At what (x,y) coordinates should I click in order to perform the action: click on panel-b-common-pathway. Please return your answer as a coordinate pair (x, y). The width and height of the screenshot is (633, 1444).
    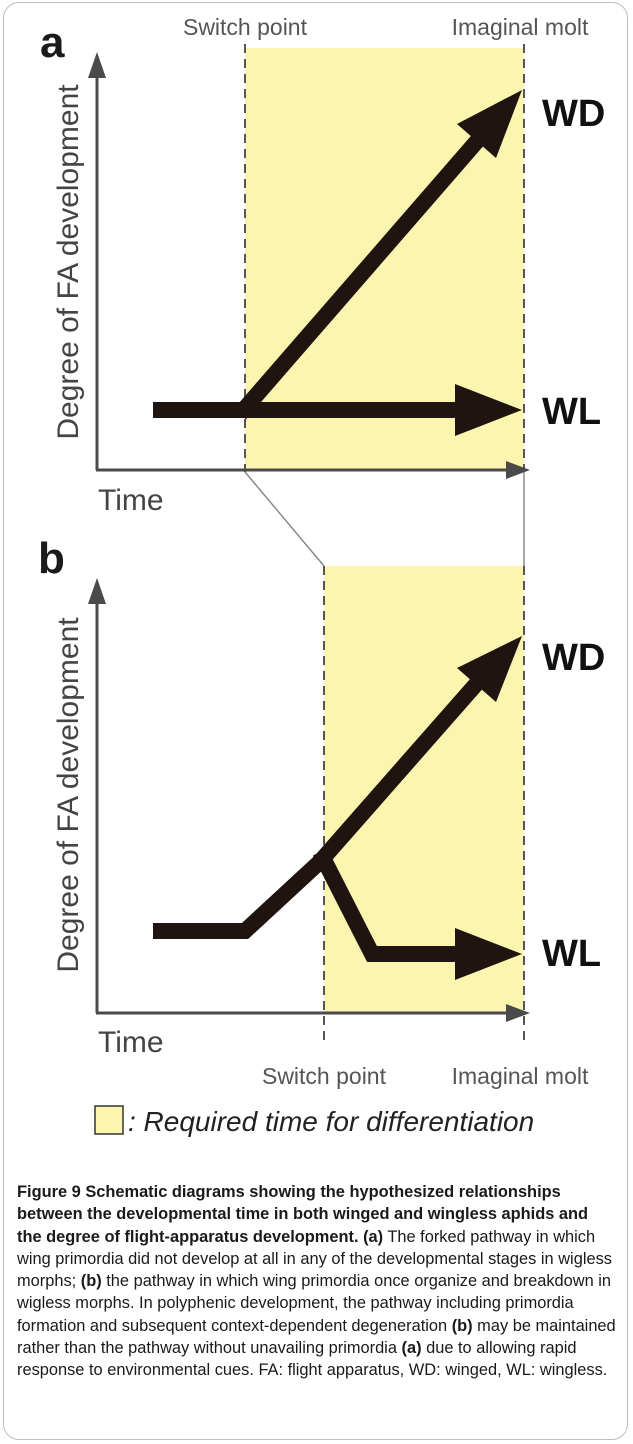
    Looking at the image, I should click on (241, 895).